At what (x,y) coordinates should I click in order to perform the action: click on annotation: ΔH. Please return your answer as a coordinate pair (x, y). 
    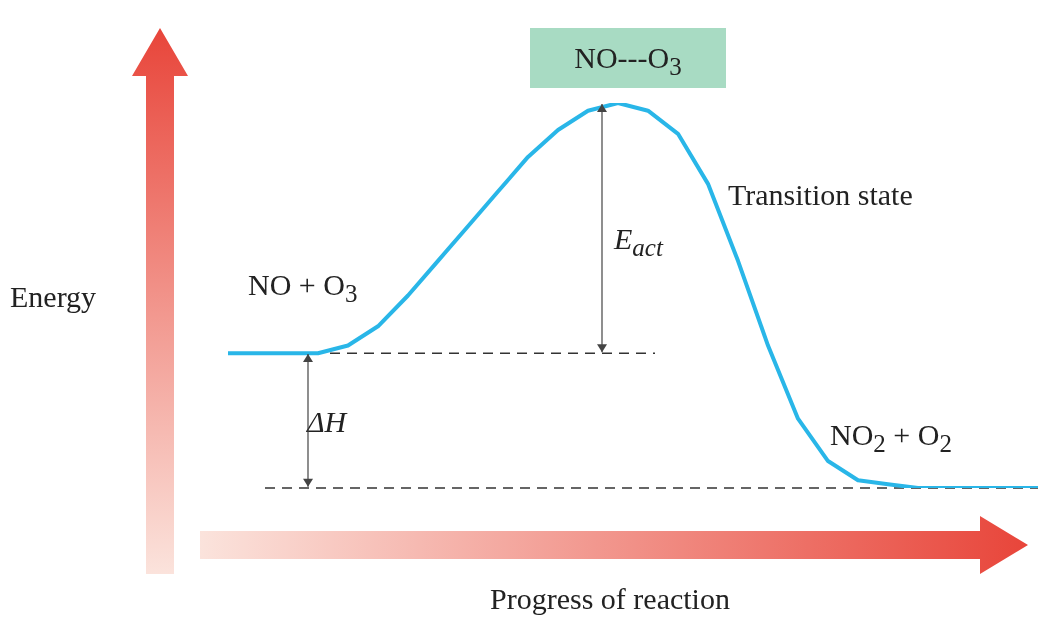
    Looking at the image, I should click on (327, 422).